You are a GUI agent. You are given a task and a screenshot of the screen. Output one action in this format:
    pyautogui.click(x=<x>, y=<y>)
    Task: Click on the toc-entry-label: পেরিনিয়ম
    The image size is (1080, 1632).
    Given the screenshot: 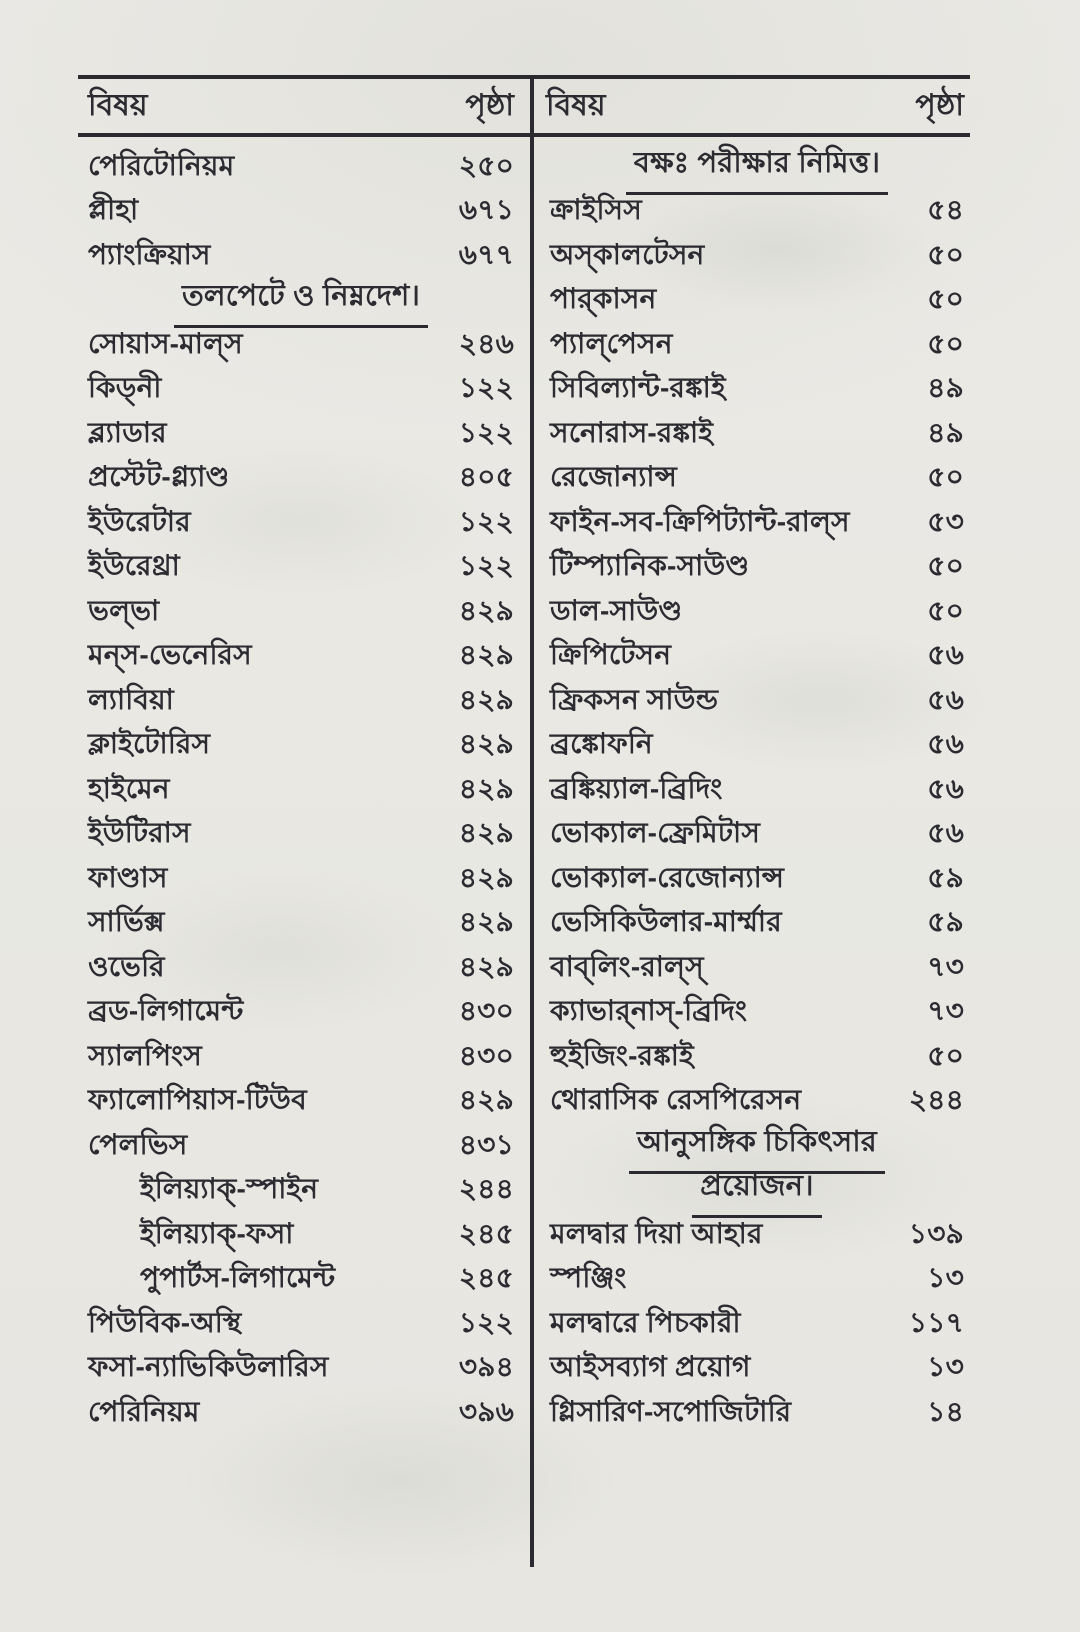 What is the action you would take?
    pyautogui.click(x=144, y=1411)
    